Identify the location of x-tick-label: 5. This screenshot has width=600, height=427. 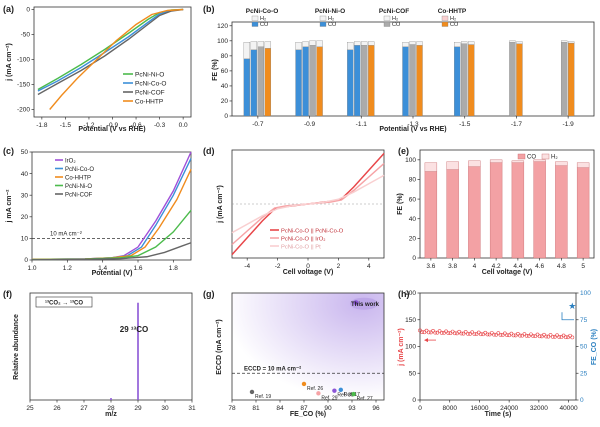
(583, 266).